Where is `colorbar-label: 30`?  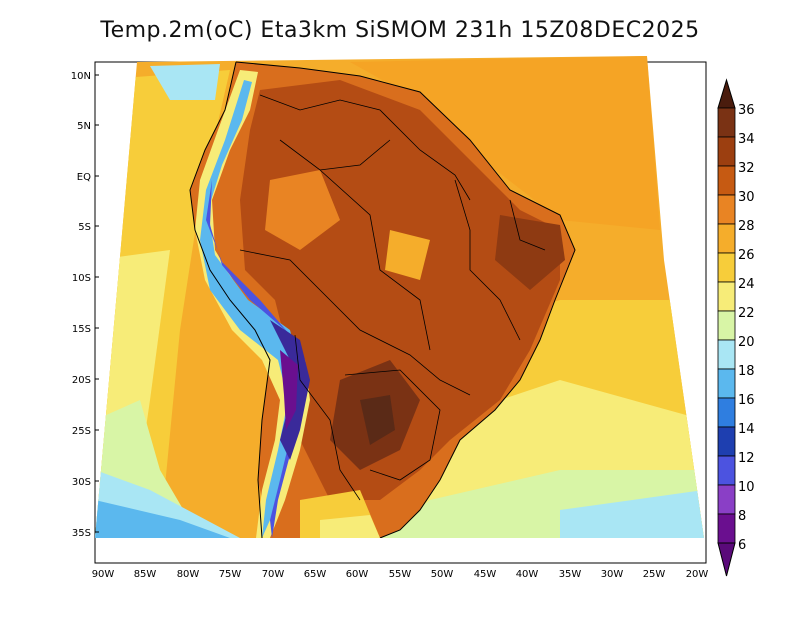
colorbar-label: 30 is located at coordinates (746, 197).